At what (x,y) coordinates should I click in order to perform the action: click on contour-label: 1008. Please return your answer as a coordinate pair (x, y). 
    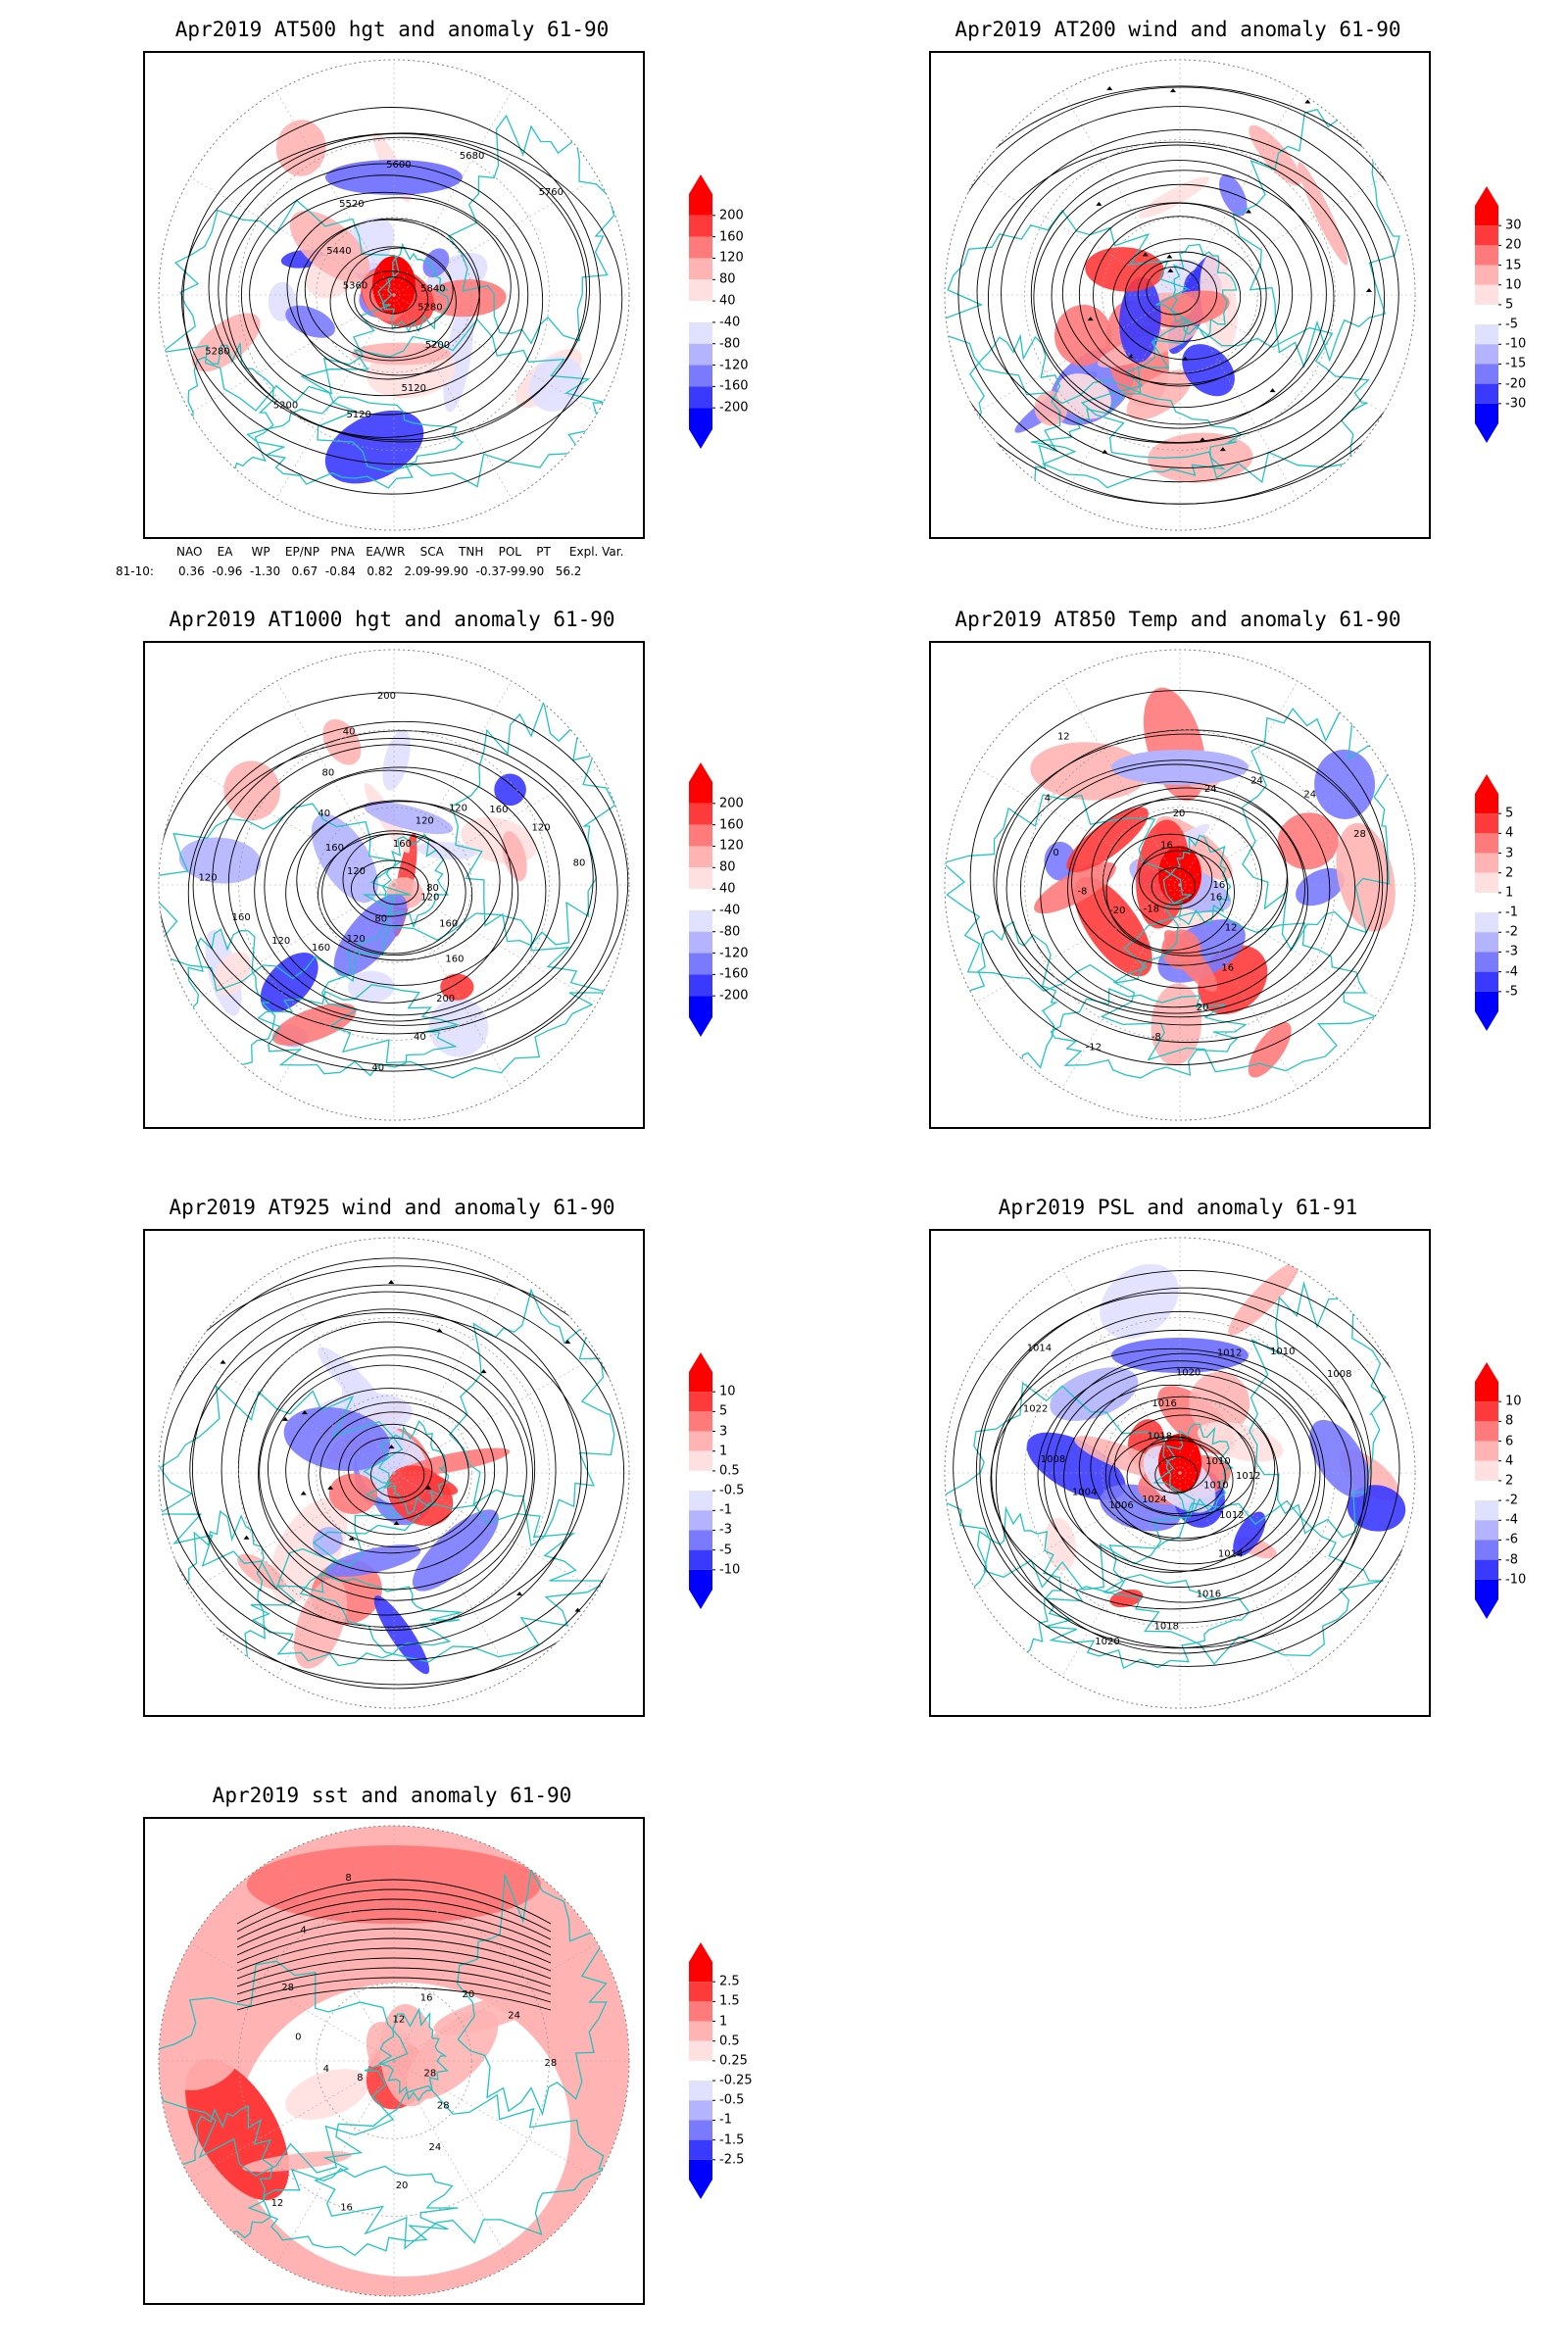
    Looking at the image, I should click on (1053, 1459).